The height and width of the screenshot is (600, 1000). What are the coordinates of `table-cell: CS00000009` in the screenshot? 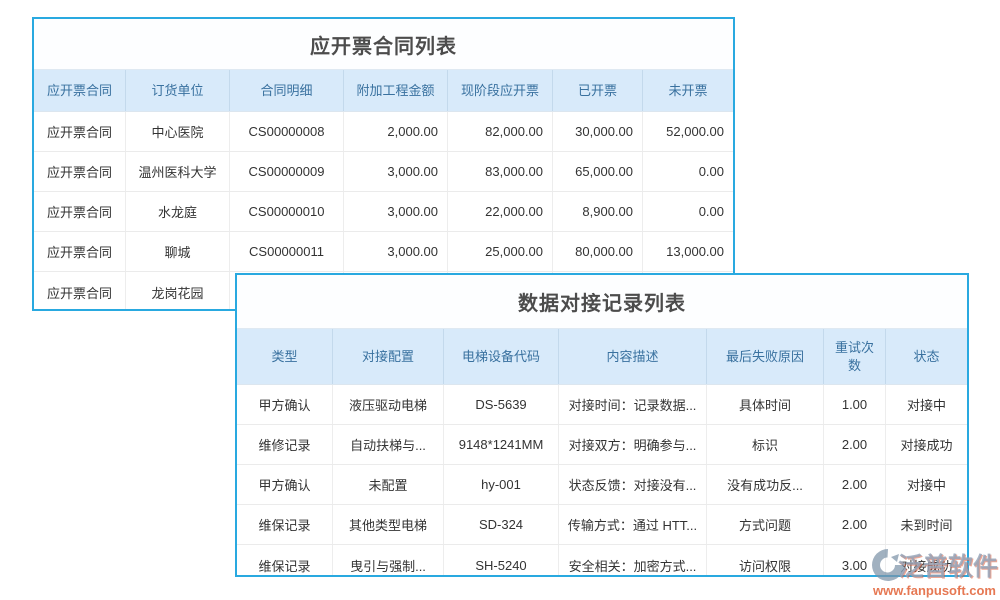 It's located at (287, 171).